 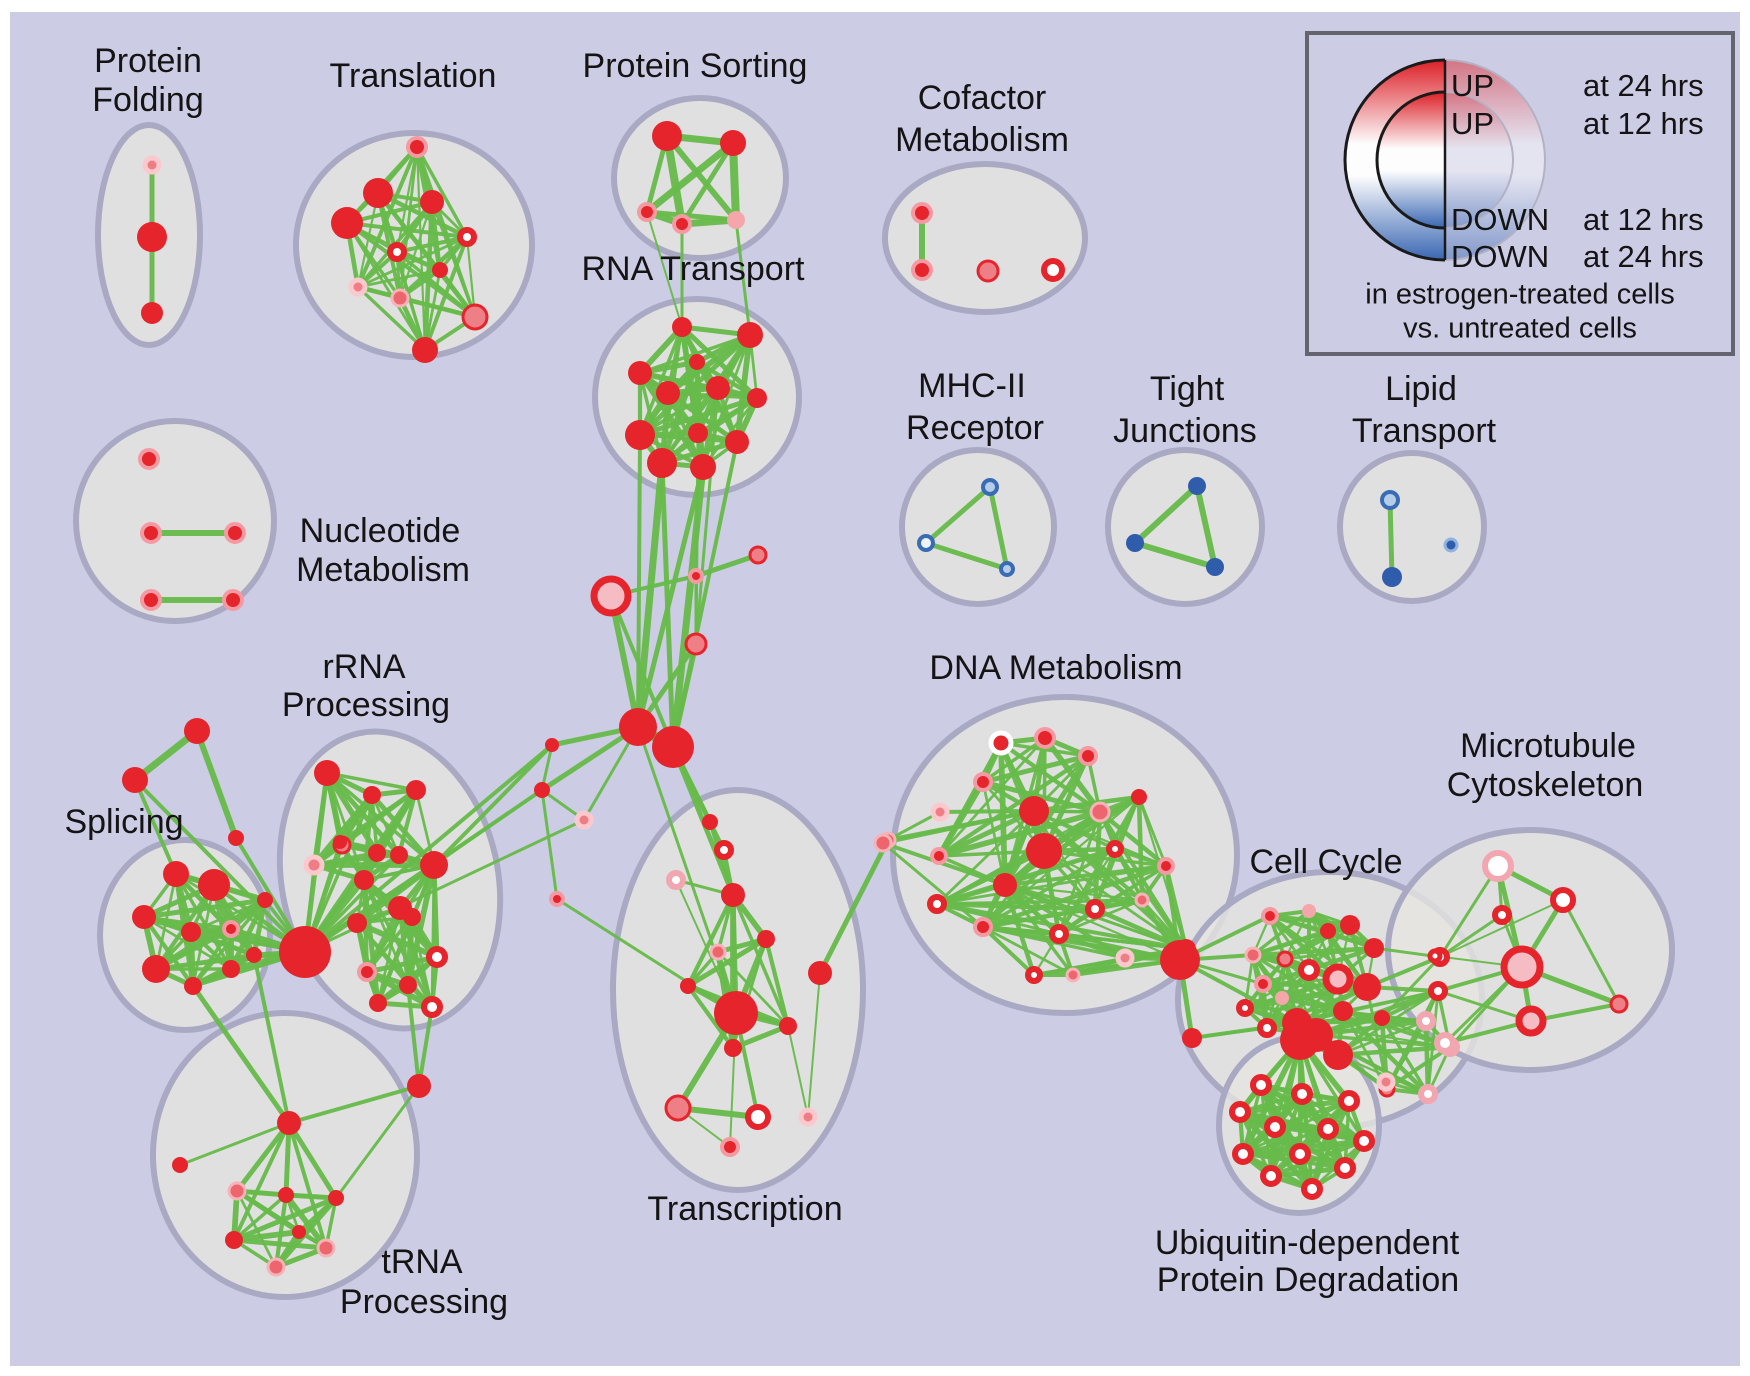 What do you see at coordinates (1325, 862) in the screenshot?
I see `cluster-label-cell-cycle: Cell Cycle` at bounding box center [1325, 862].